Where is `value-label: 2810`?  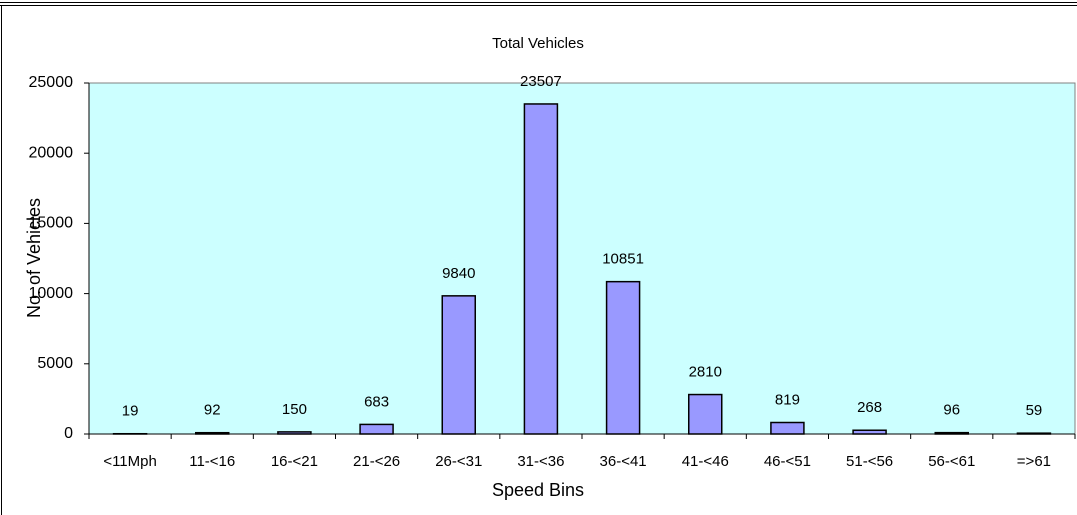
value-label: 2810 is located at coordinates (705, 372).